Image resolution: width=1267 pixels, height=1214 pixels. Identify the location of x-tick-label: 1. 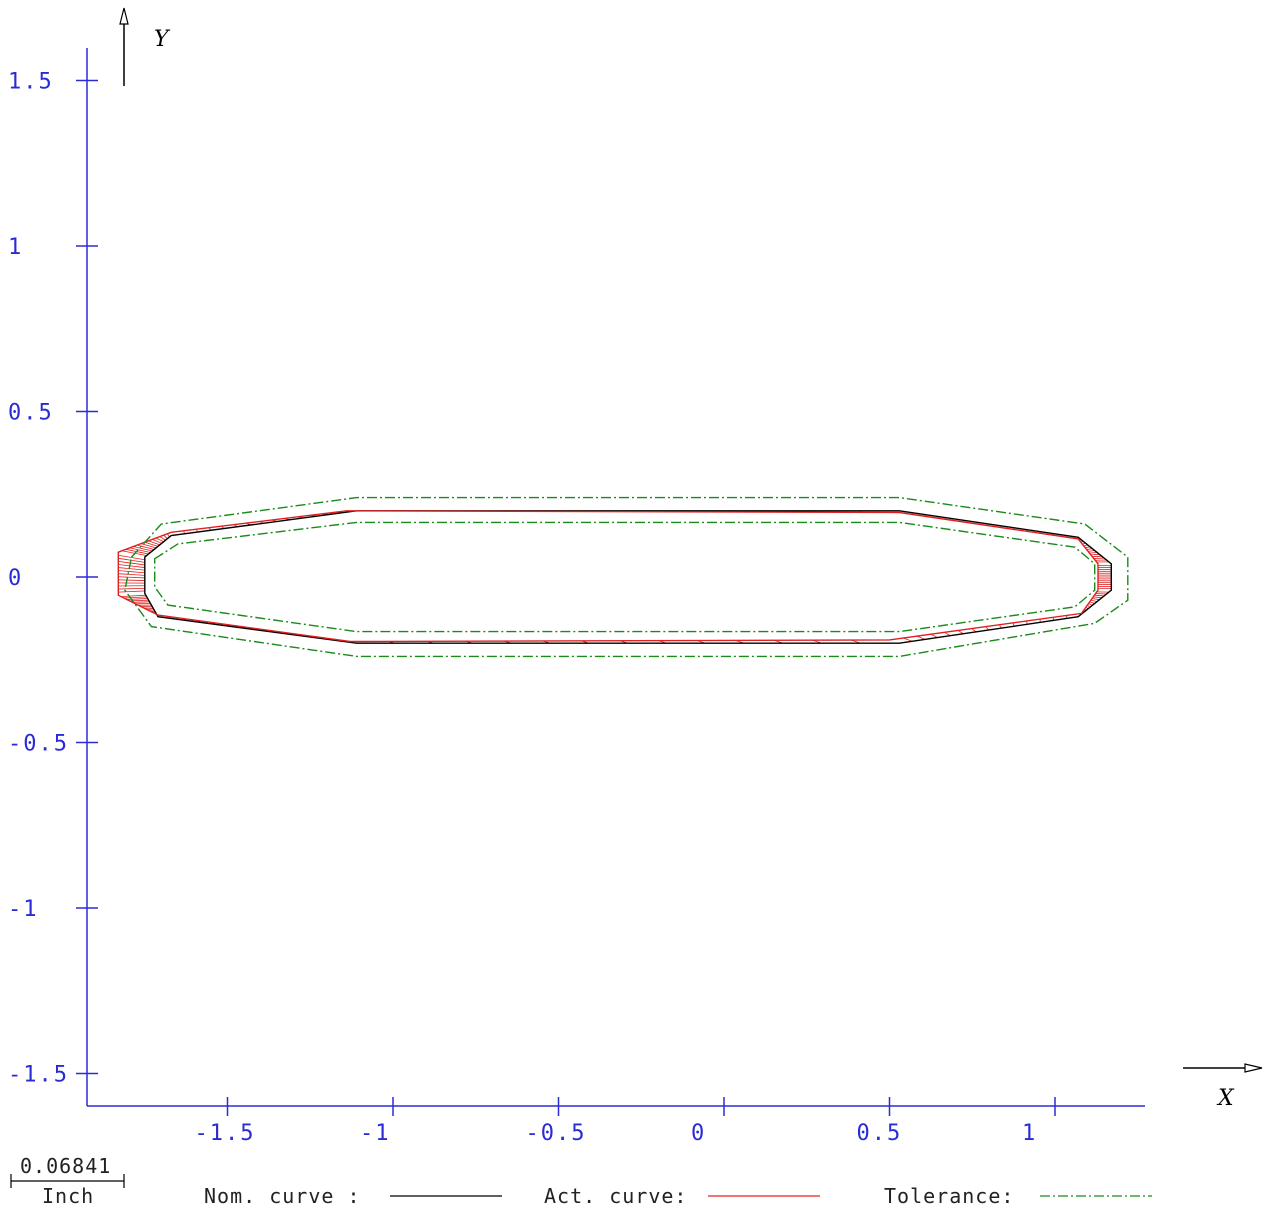
(1029, 1133).